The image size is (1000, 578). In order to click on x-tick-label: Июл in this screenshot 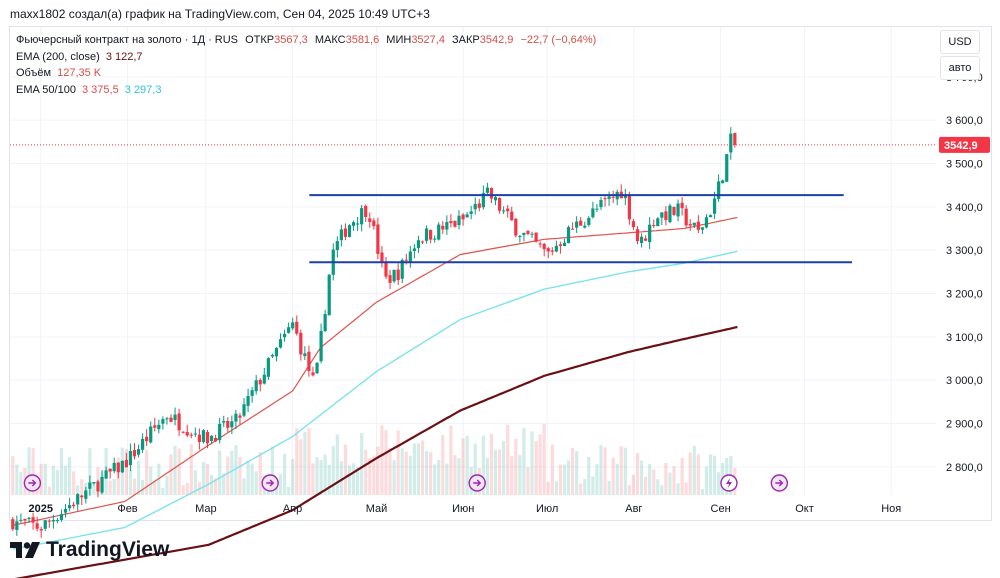, I will do `click(547, 509)`.